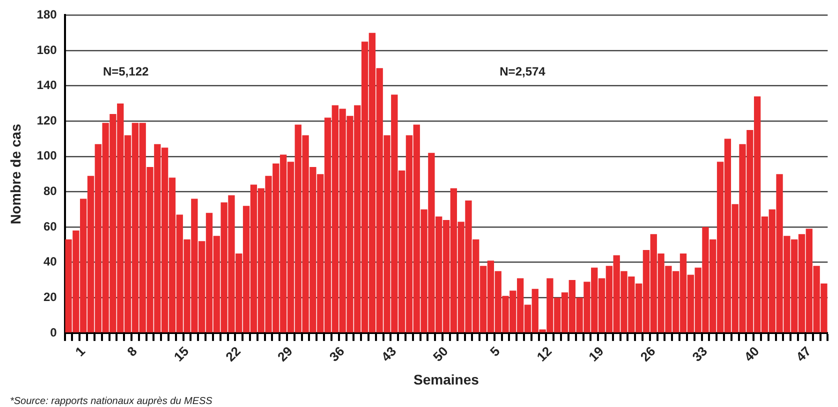 This screenshot has height=407, width=838. Describe the element at coordinates (50, 297) in the screenshot. I see `y-tick-label: 20` at that location.